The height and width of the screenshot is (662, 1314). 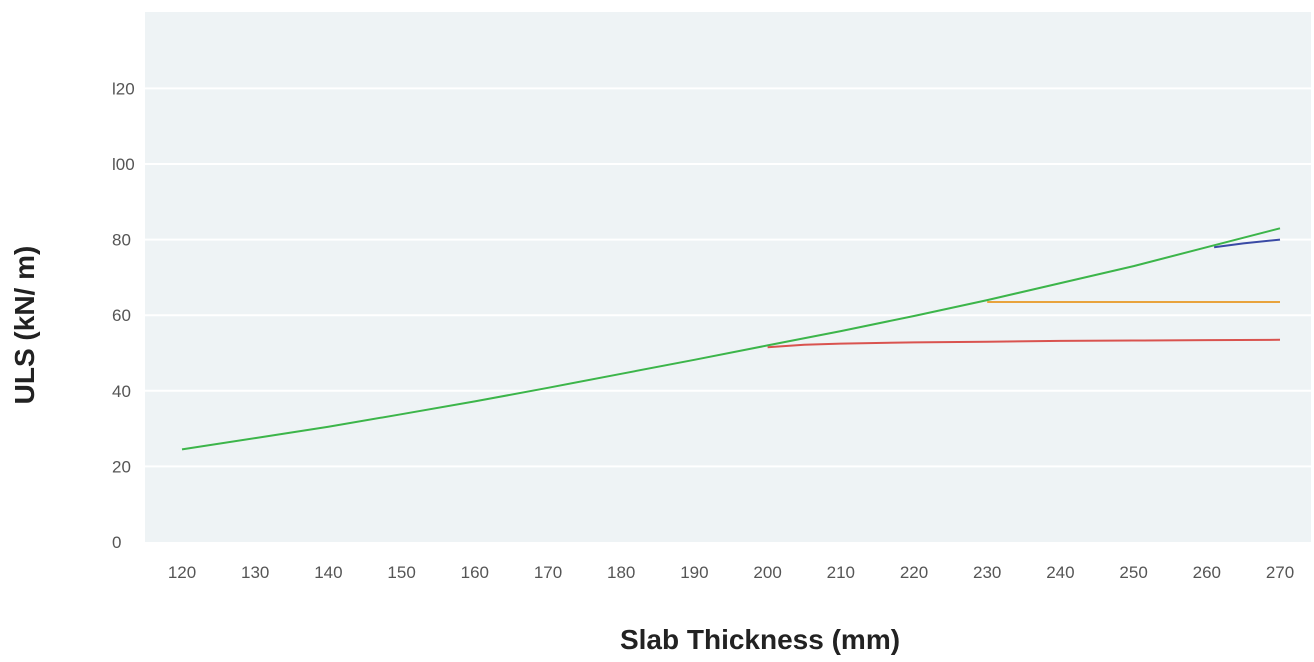 What do you see at coordinates (328, 572) in the screenshot?
I see `x-tick-label: 140` at bounding box center [328, 572].